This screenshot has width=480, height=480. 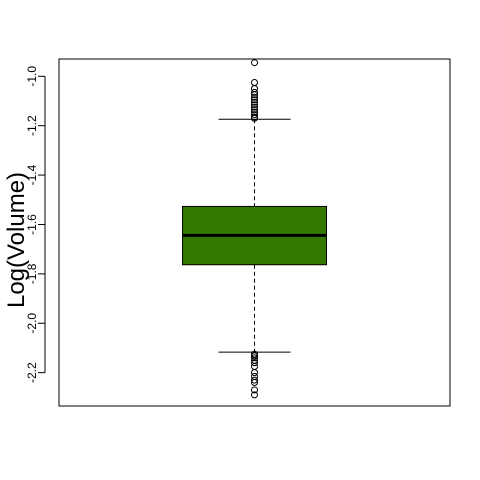 I want to click on y-tick-label: -1.0, so click(x=32, y=76).